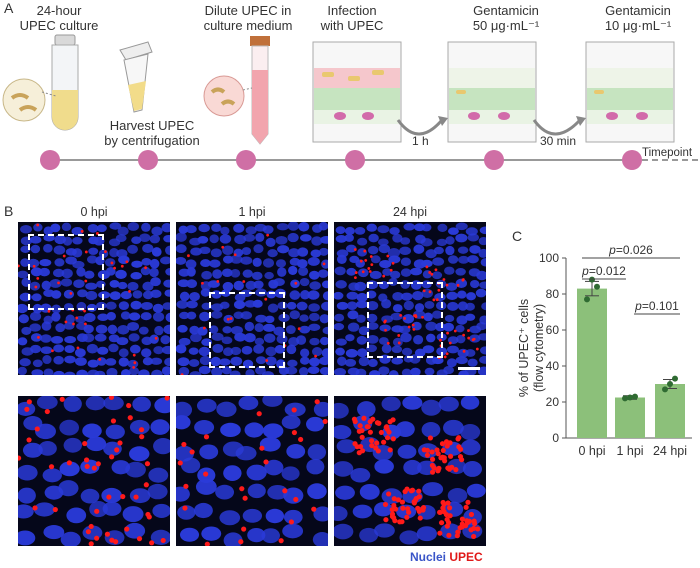 The height and width of the screenshot is (568, 700). What do you see at coordinates (247, 330) in the screenshot?
I see `zoom-region-1hpi` at bounding box center [247, 330].